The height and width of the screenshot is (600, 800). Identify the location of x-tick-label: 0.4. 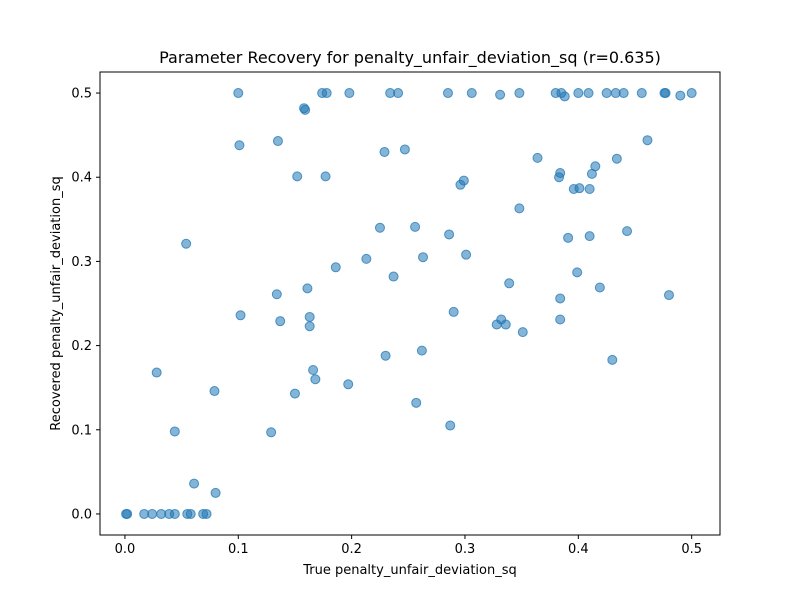
(578, 549).